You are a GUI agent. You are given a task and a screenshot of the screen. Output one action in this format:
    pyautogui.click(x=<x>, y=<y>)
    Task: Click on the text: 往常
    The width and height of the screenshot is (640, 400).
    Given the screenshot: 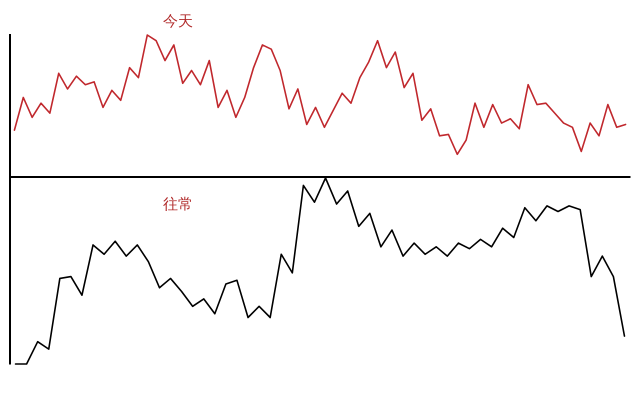 What is the action you would take?
    pyautogui.click(x=178, y=203)
    